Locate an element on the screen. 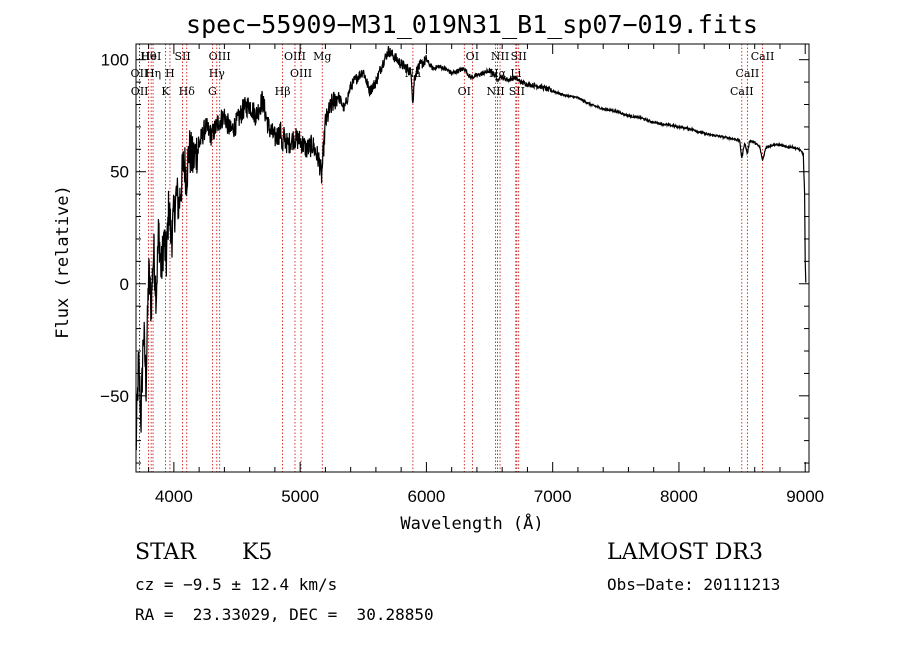 The height and width of the screenshot is (649, 900). observation-date: Obs−Date: 20111213 is located at coordinates (694, 584).